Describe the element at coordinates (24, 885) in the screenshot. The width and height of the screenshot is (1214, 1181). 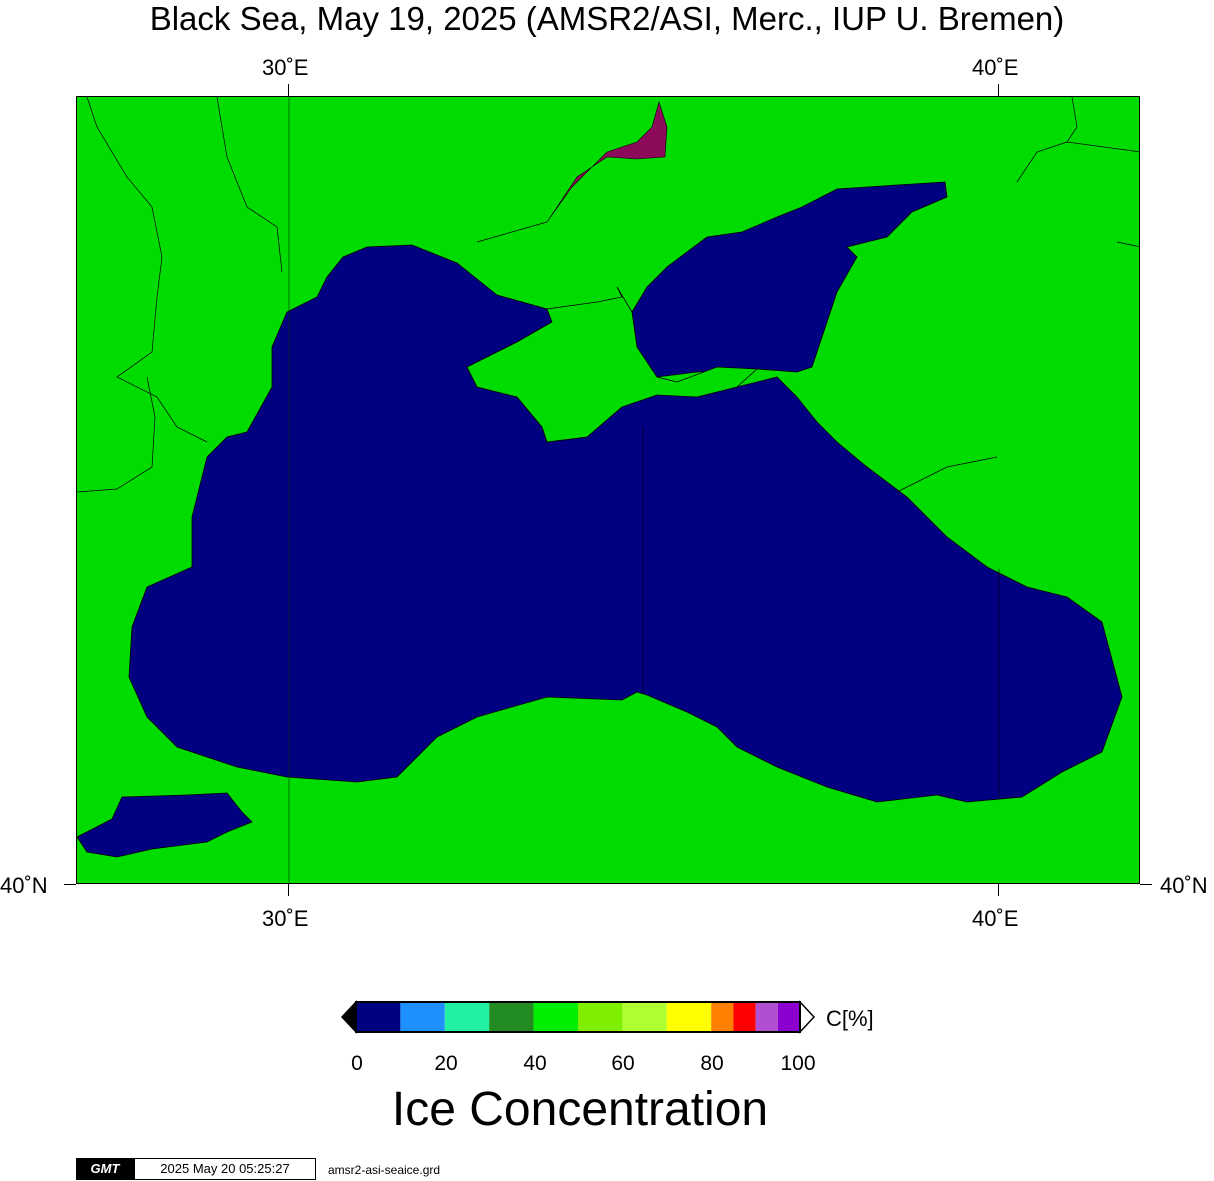
I see `left-lat-label: 40˚N` at that location.